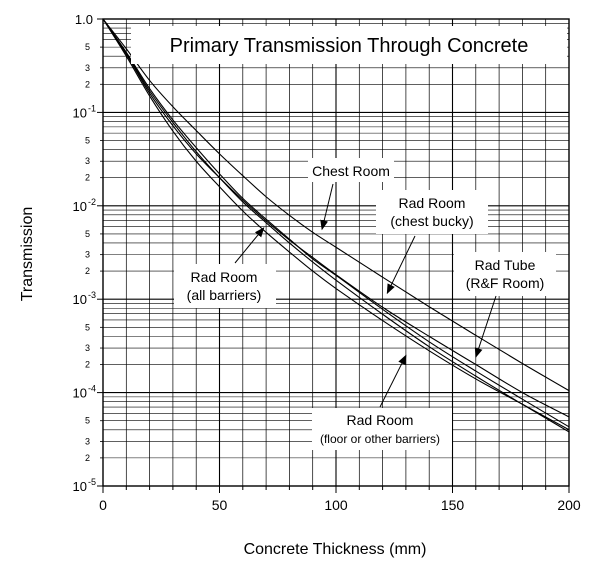 Image resolution: width=602 pixels, height=576 pixels. What do you see at coordinates (92, 389) in the screenshot?
I see `y-tick-exponent: -4` at bounding box center [92, 389].